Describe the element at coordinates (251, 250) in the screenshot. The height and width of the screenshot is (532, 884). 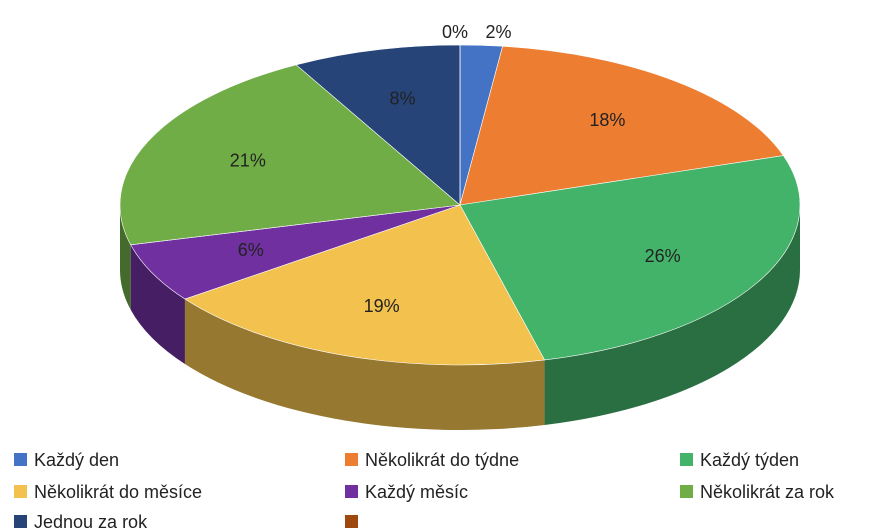
I see `data-label: 6%` at that location.